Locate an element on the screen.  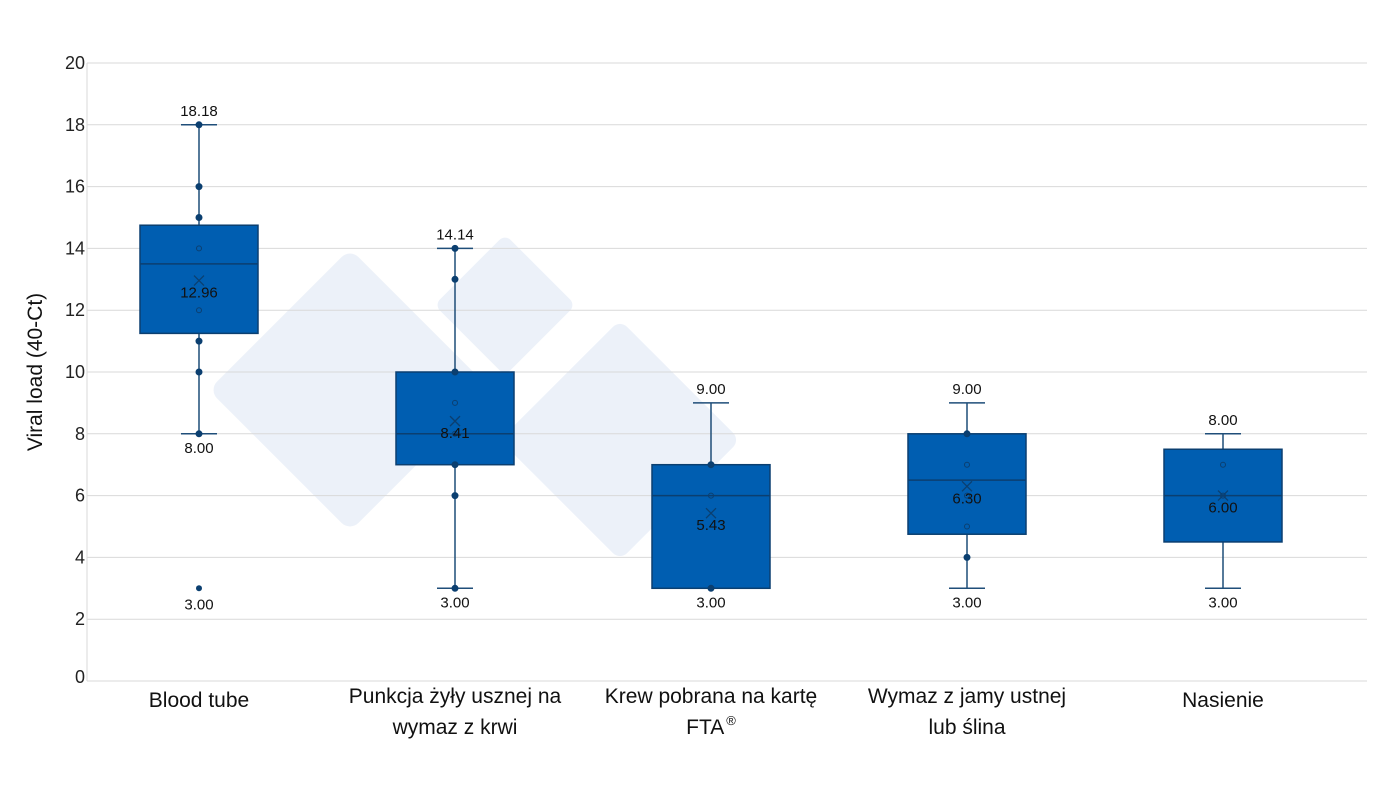
y-tick-label: 12 is located at coordinates (75, 310).